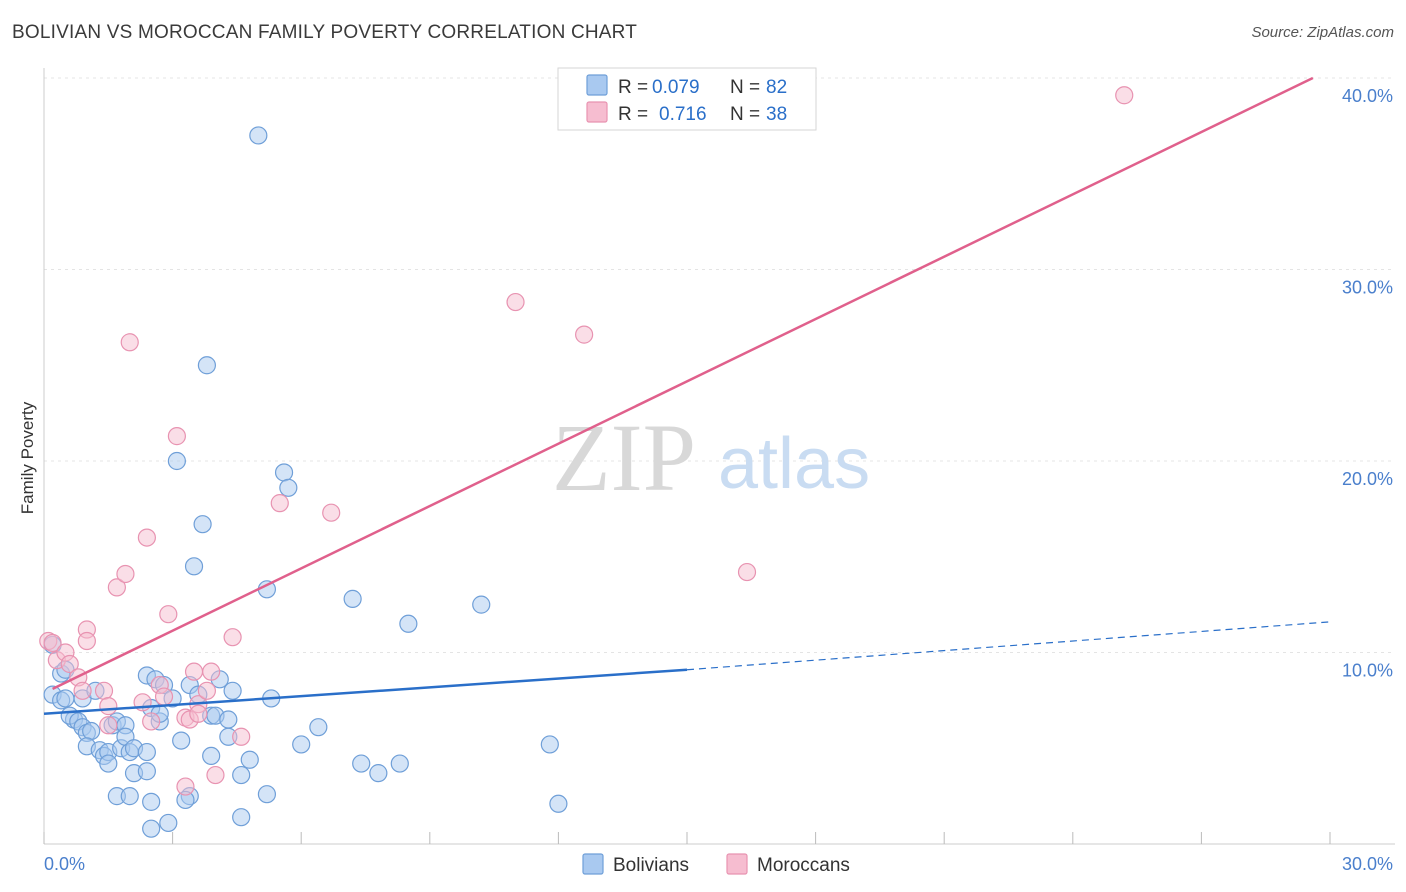 The width and height of the screenshot is (1406, 892). Describe the element at coordinates (1367, 864) in the screenshot. I see `x-tick-label-30: 30.0%` at that location.